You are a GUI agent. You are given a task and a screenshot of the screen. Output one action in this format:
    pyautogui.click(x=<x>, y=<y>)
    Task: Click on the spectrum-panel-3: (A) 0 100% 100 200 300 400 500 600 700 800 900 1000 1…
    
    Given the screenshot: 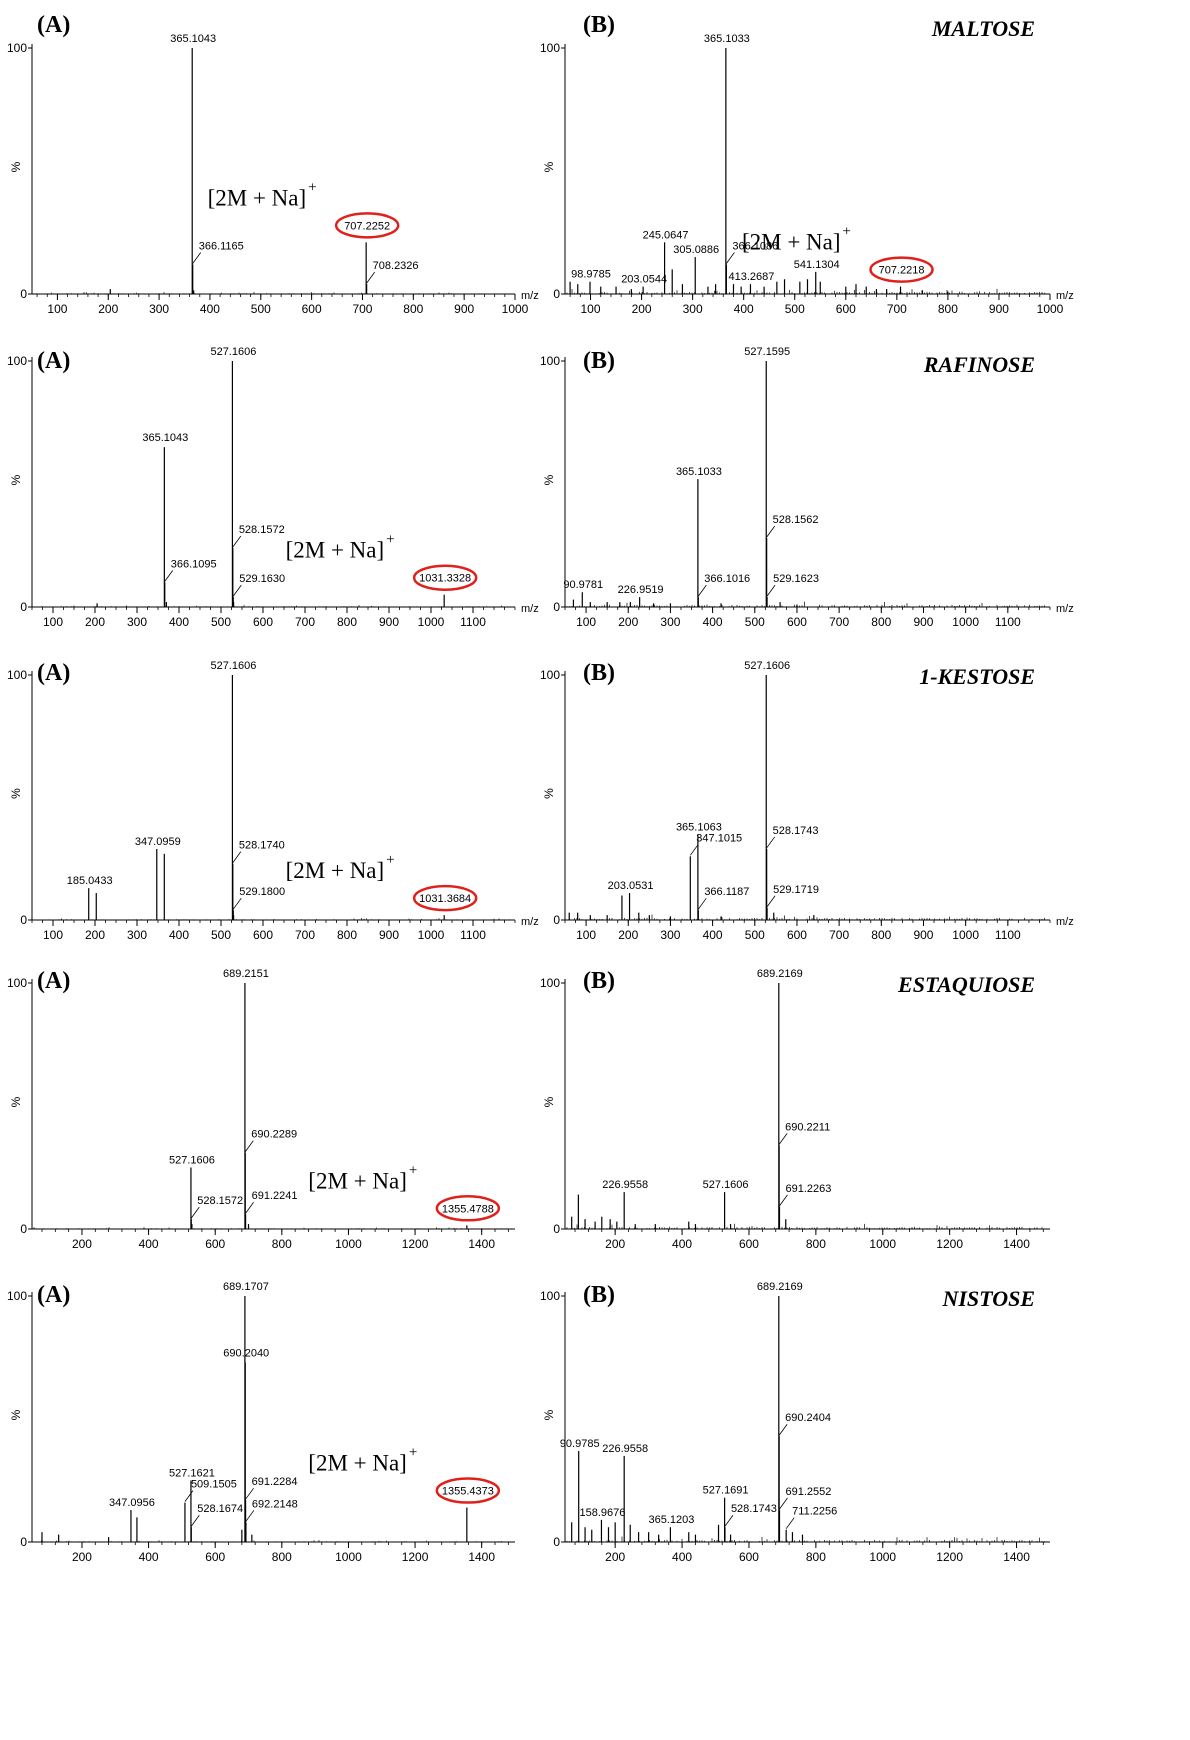 What is the action you would take?
    pyautogui.click(x=273, y=487)
    